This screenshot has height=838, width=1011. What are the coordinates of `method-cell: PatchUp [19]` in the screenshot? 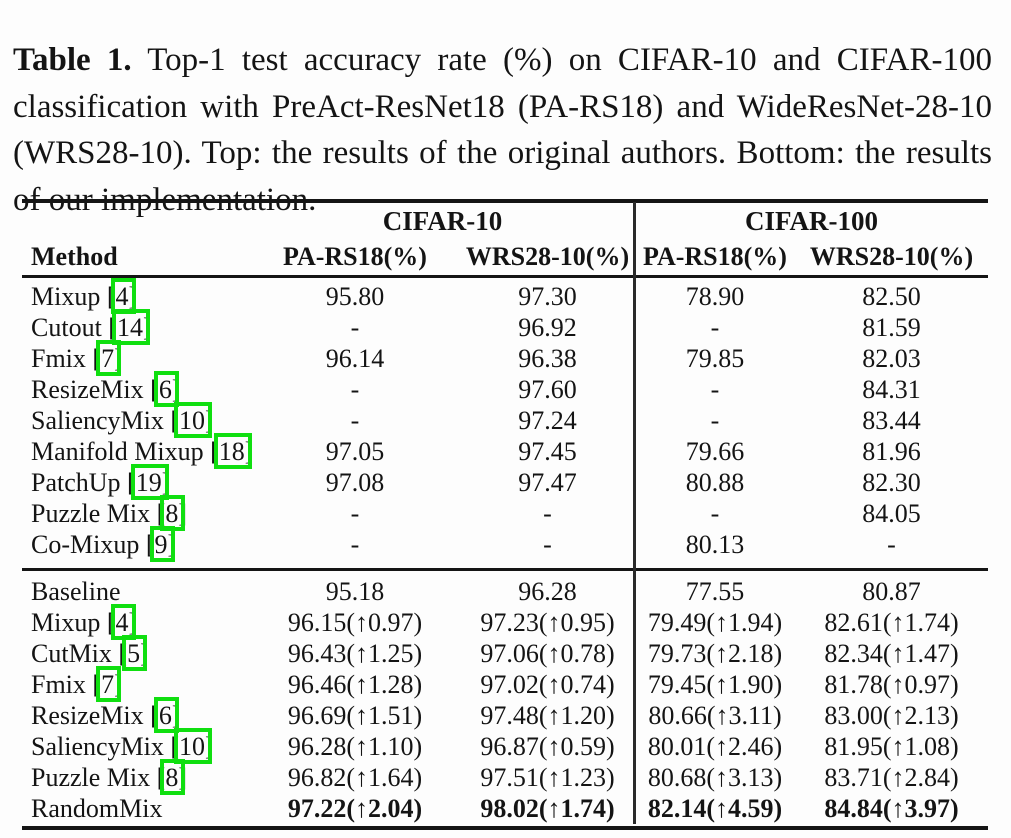 It's located at (136, 481).